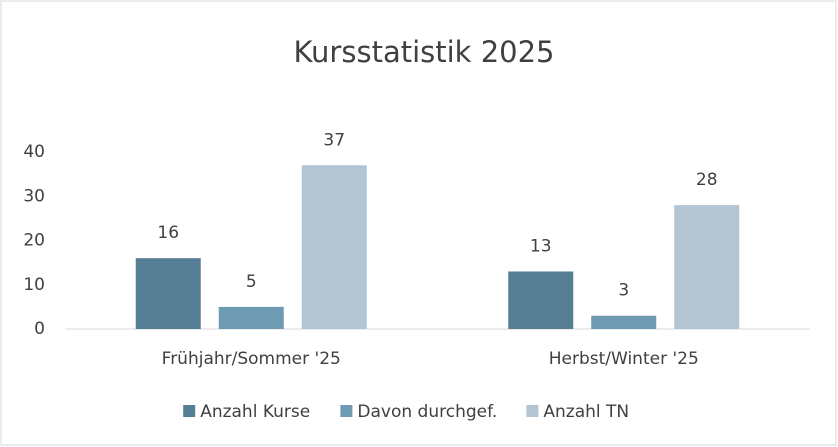 This screenshot has height=447, width=838. I want to click on value-label: 5, so click(251, 282).